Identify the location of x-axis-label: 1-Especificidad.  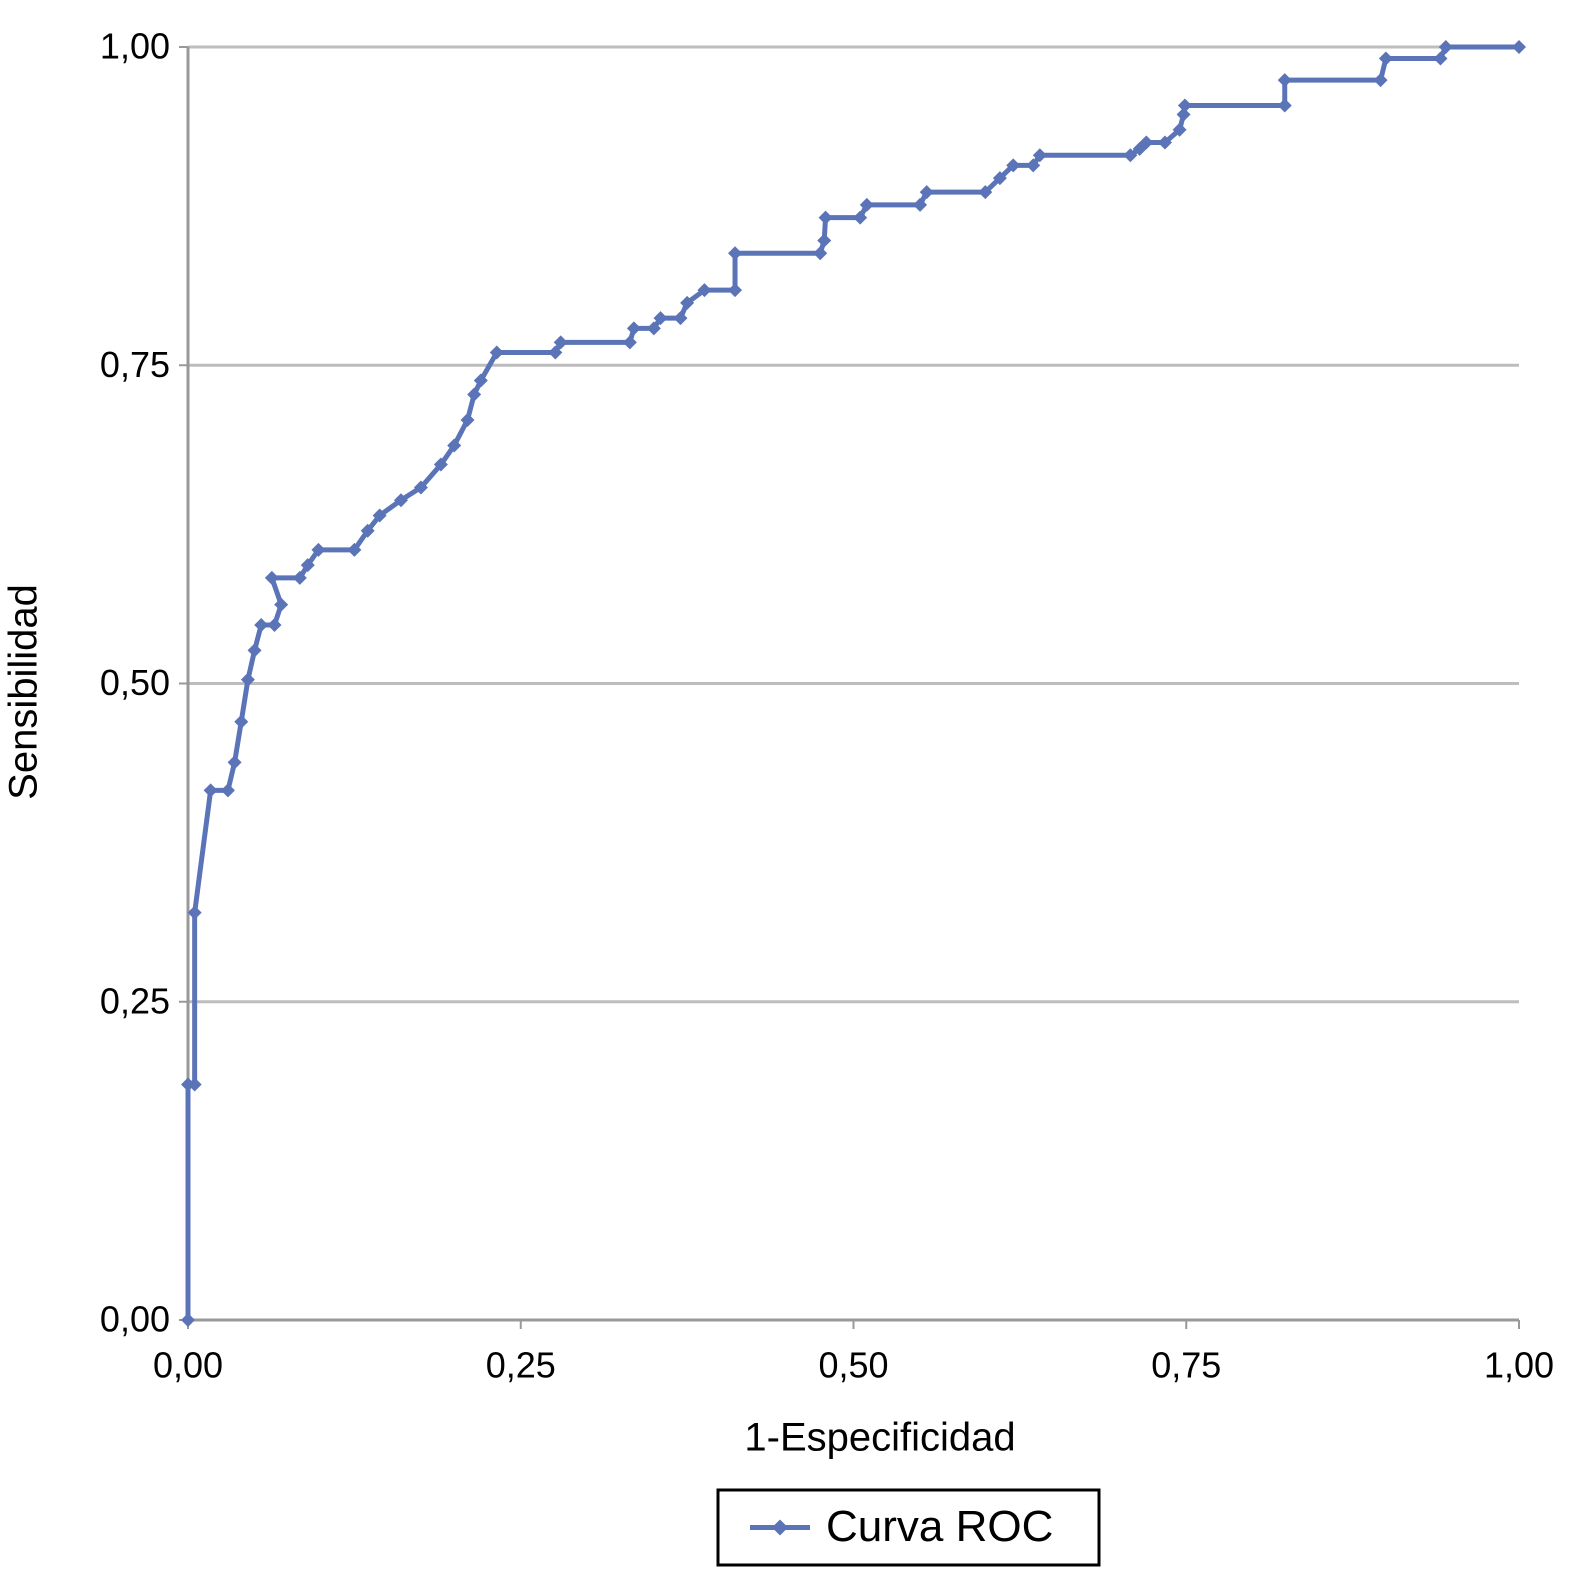
(879, 1438).